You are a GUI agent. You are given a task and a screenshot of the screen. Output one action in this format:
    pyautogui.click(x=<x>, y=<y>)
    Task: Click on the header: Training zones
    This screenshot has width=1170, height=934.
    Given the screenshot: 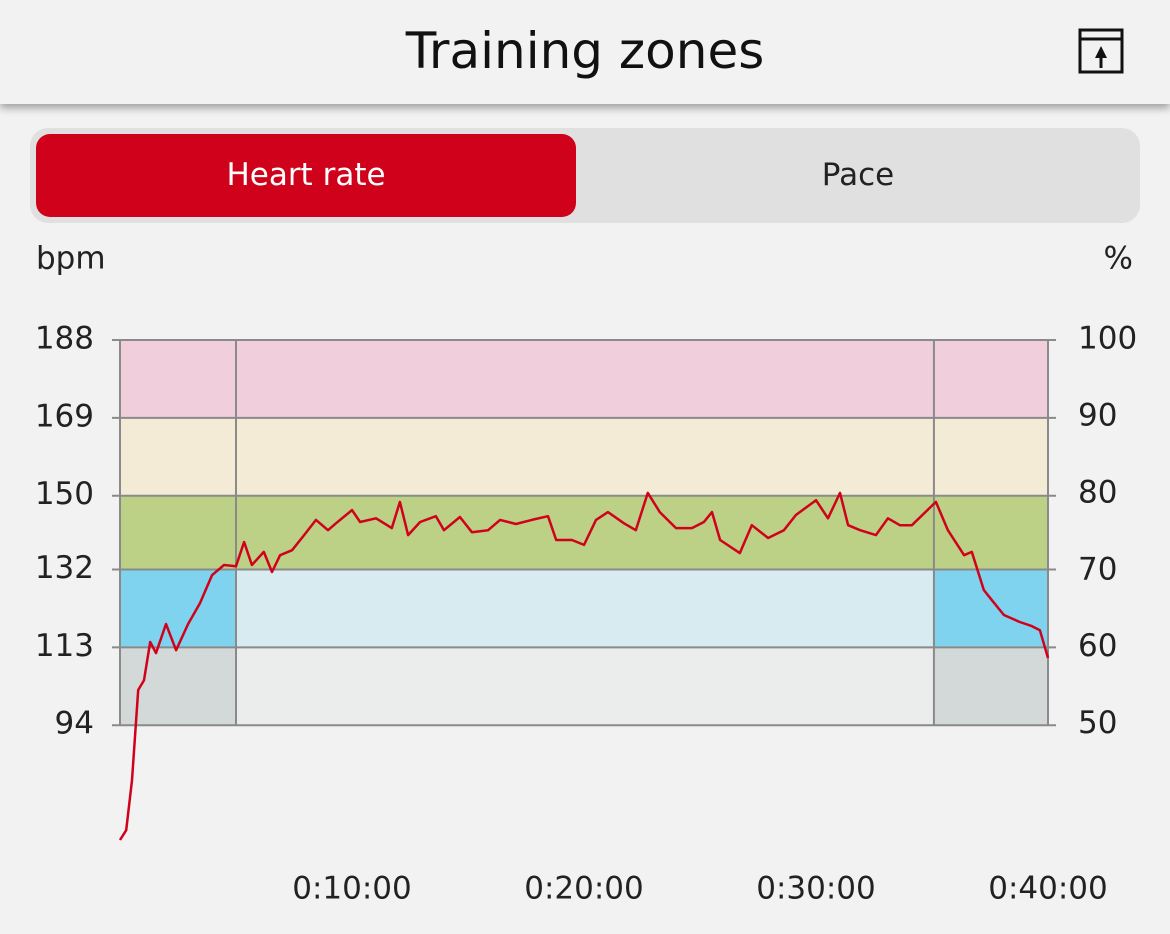 What is the action you would take?
    pyautogui.click(x=585, y=52)
    